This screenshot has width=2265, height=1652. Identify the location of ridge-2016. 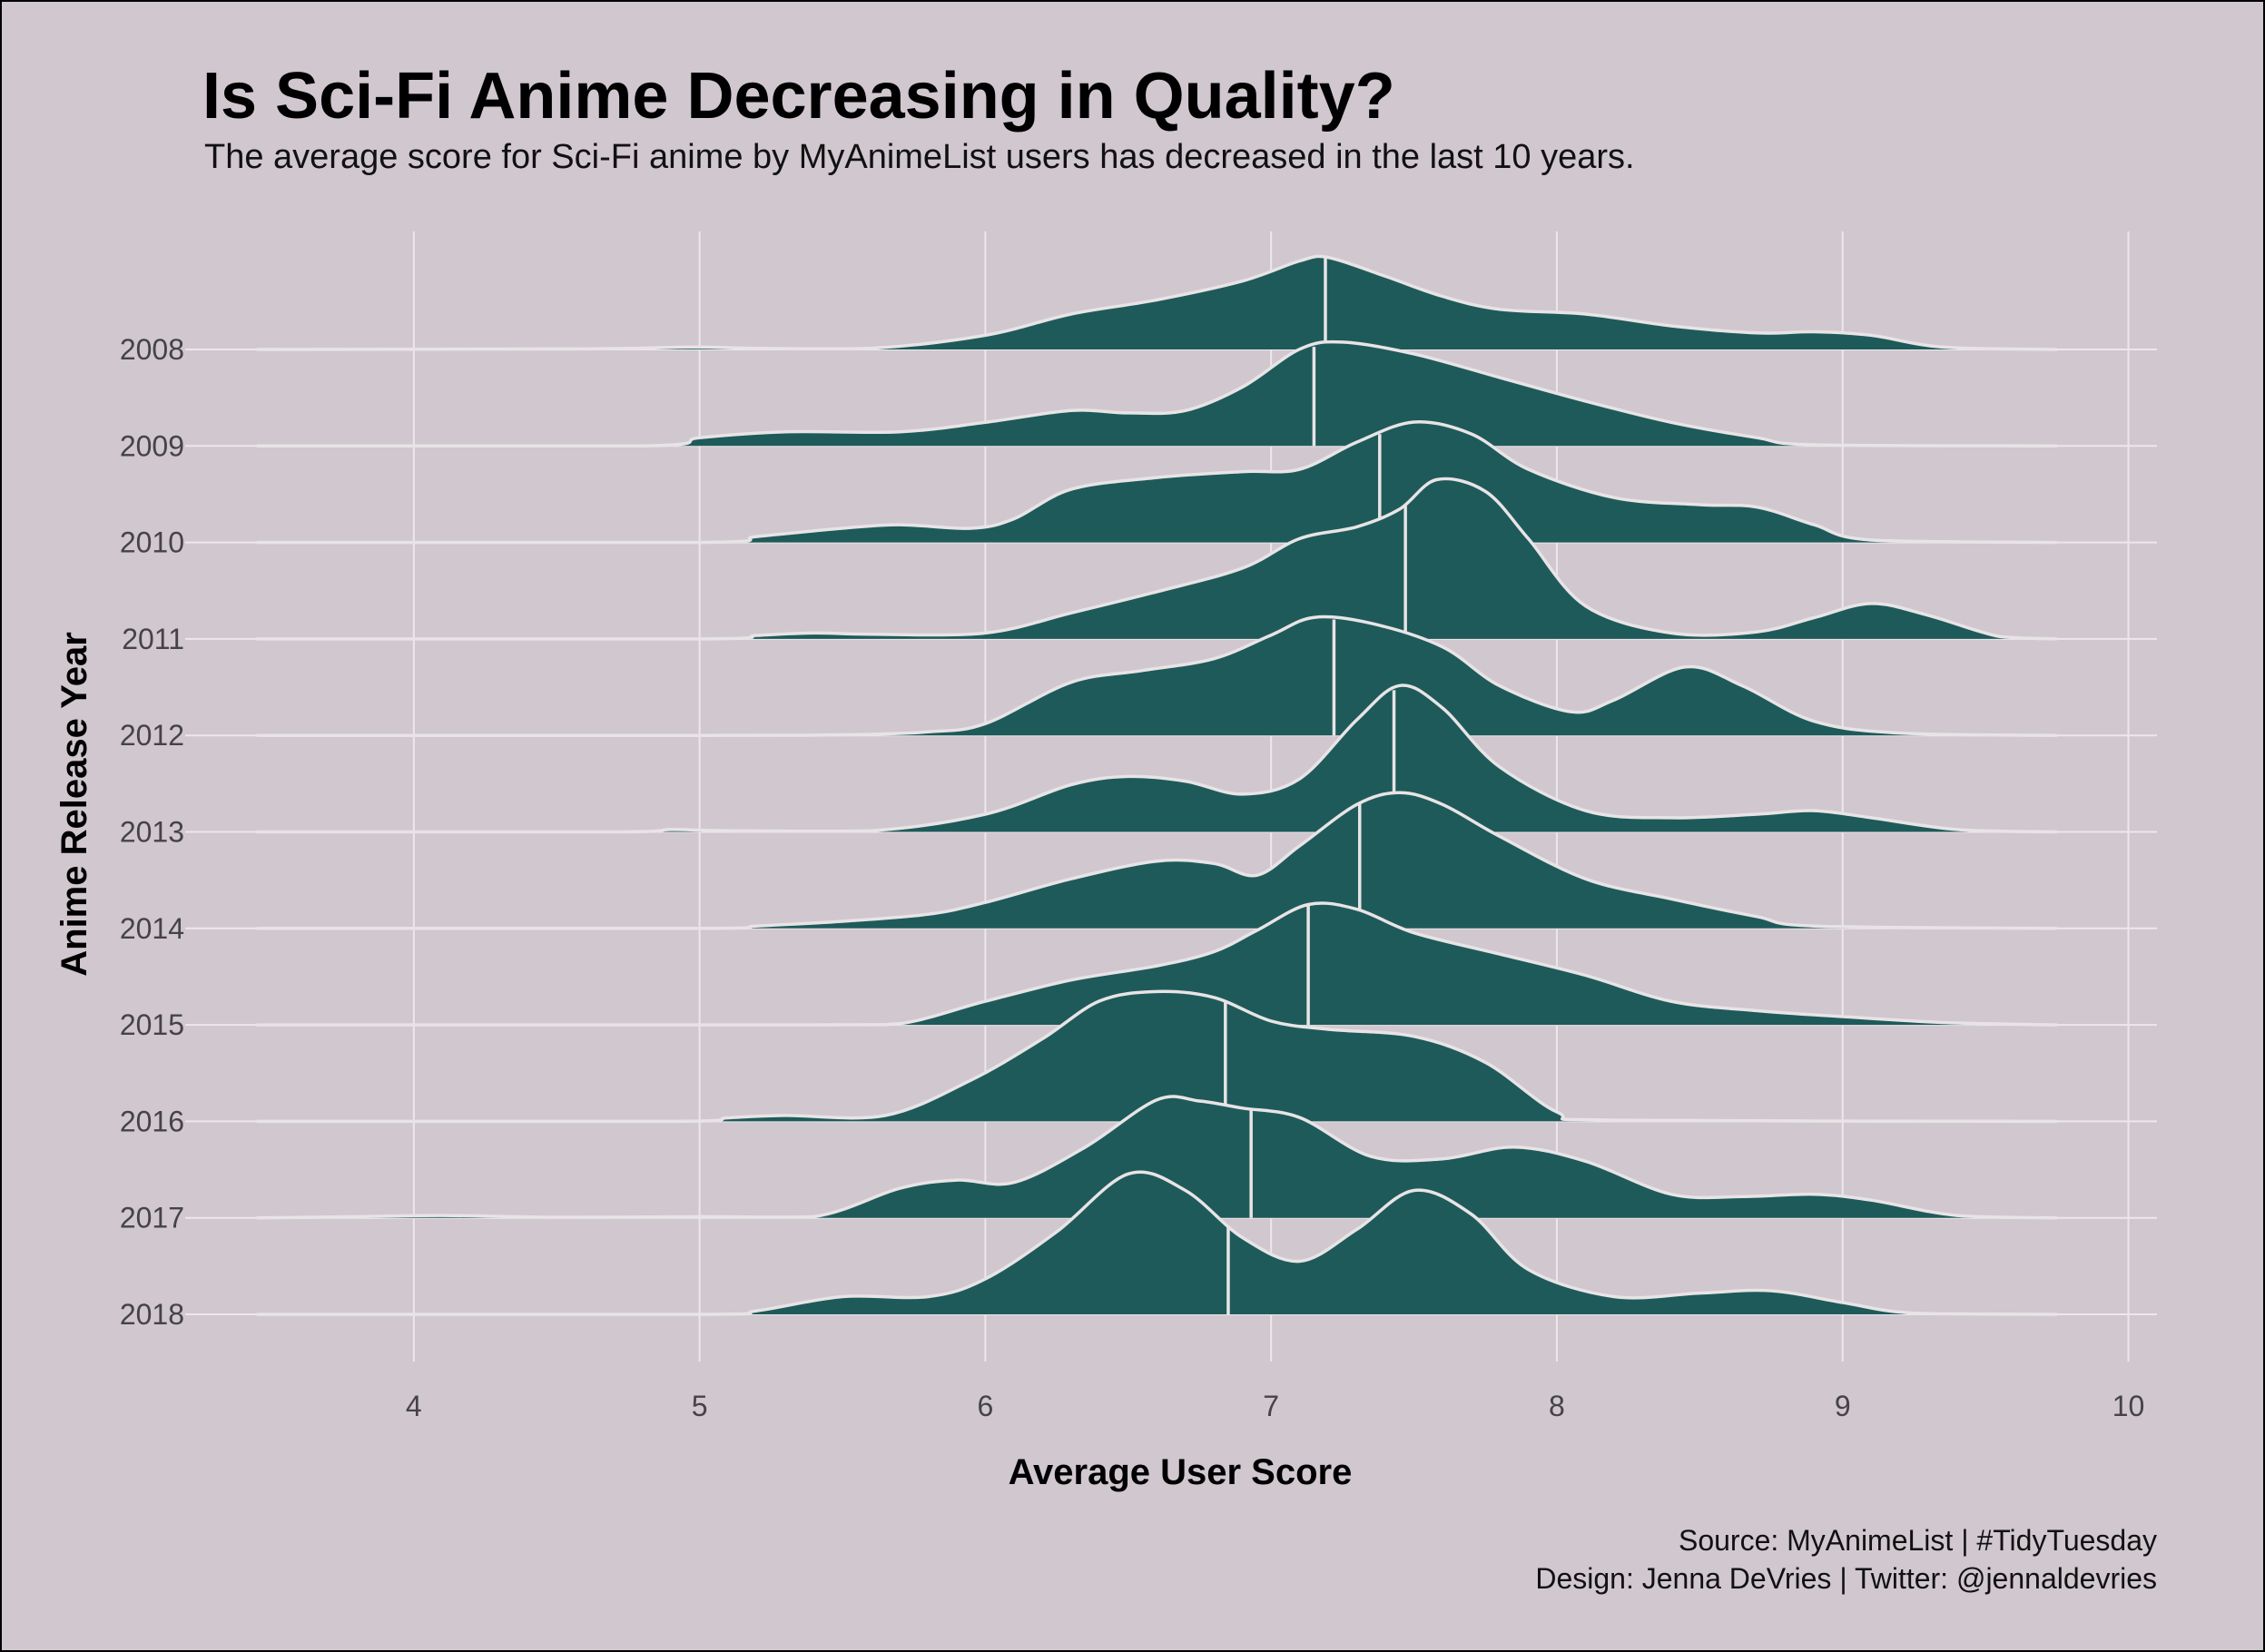
(1157, 1056).